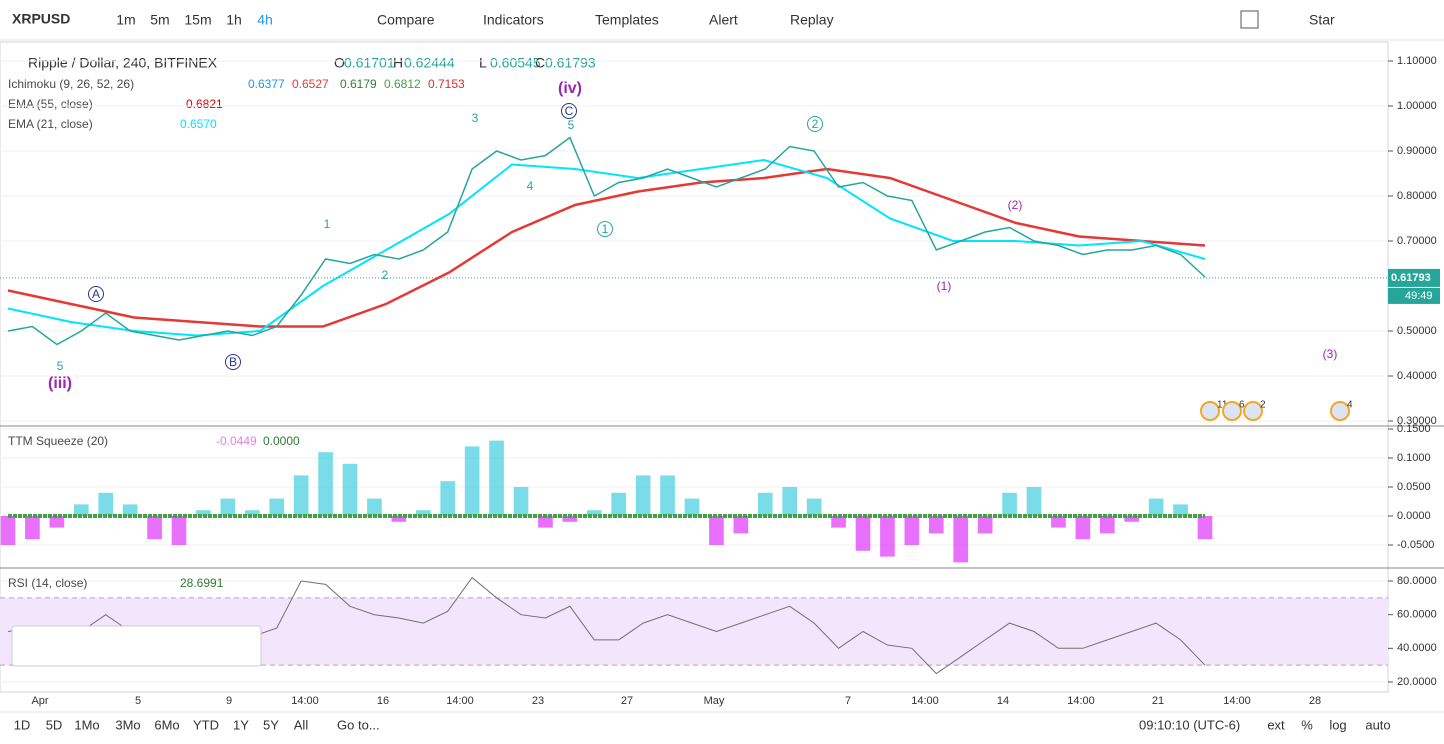 The image size is (1444, 744). Describe the element at coordinates (206, 724) in the screenshot. I see `range-button: YTD` at that location.